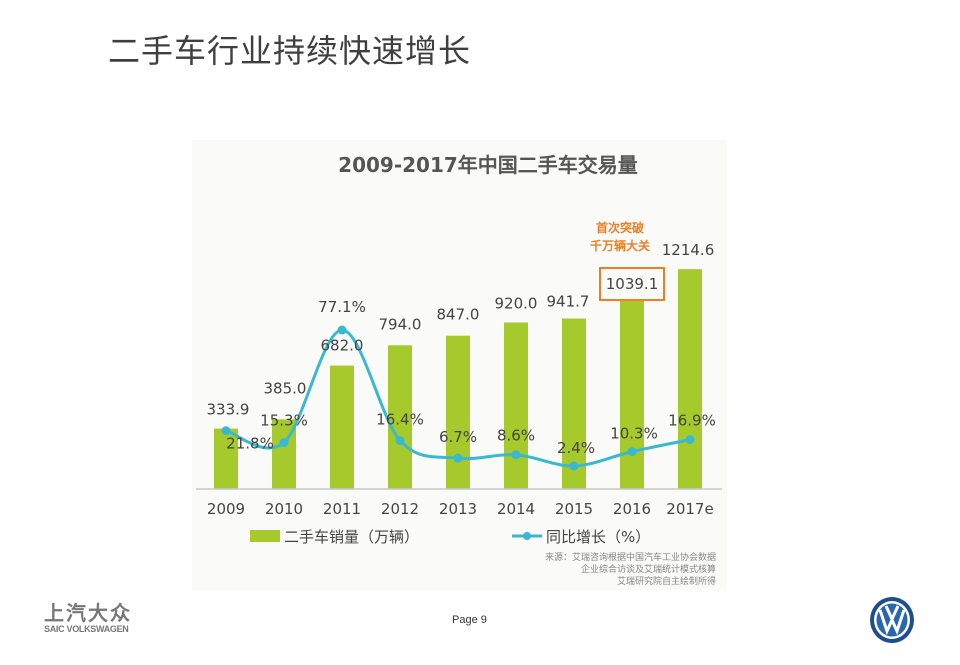 This screenshot has height=665, width=960. Describe the element at coordinates (598, 537) in the screenshot. I see `legend-line-label: 同比增长（%）` at that location.